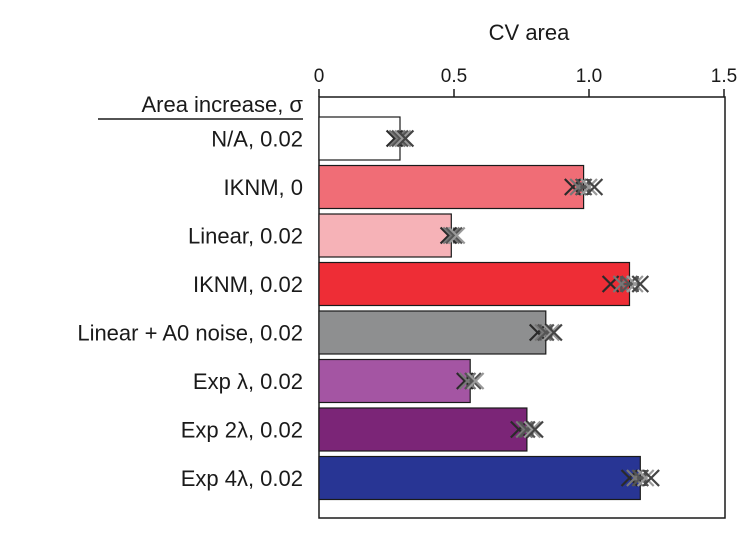 The width and height of the screenshot is (754, 544). What do you see at coordinates (242, 478) in the screenshot?
I see `category-label: Exp 4λ, 0.02` at bounding box center [242, 478].